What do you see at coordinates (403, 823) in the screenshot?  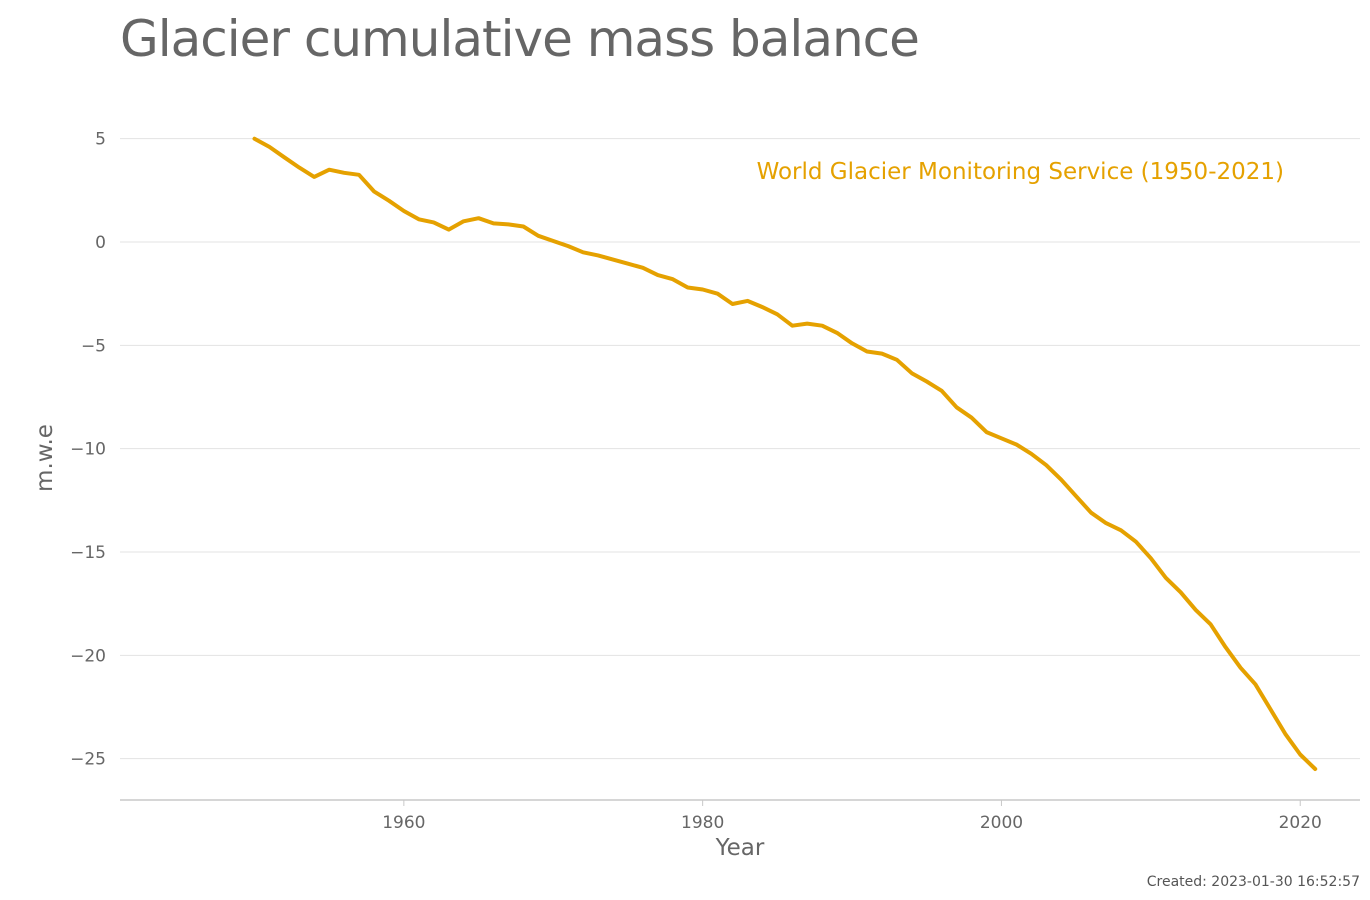 I see `x-tick-label: 1960` at bounding box center [403, 823].